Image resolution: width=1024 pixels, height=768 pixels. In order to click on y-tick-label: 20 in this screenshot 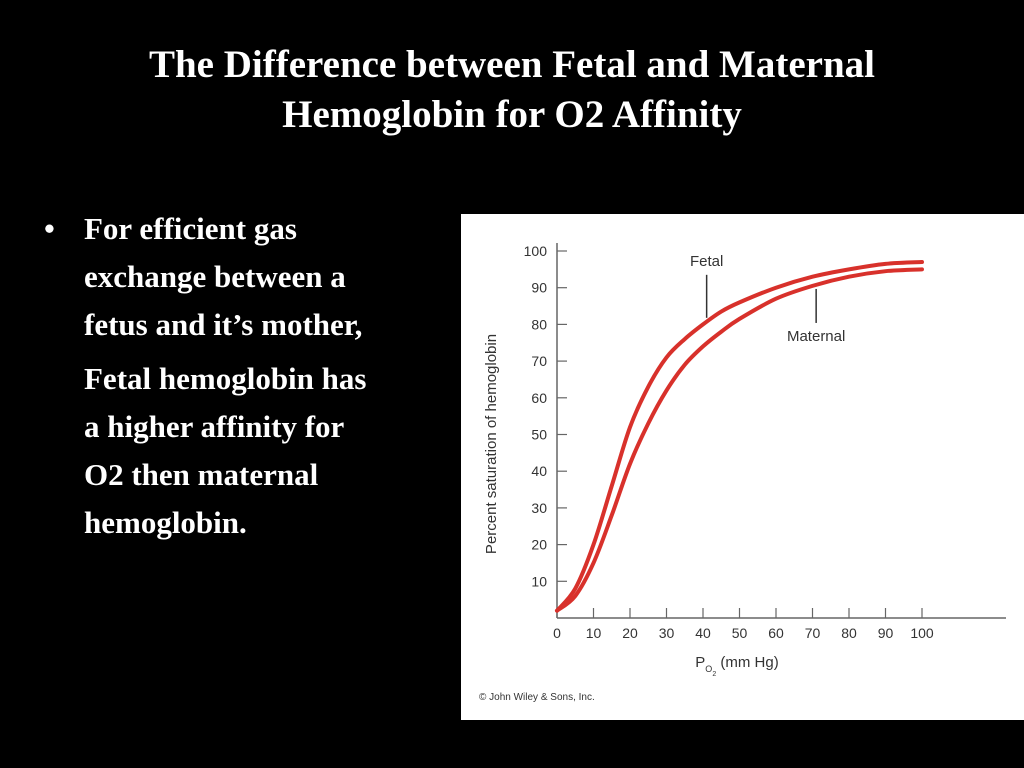, I will do `click(539, 545)`.